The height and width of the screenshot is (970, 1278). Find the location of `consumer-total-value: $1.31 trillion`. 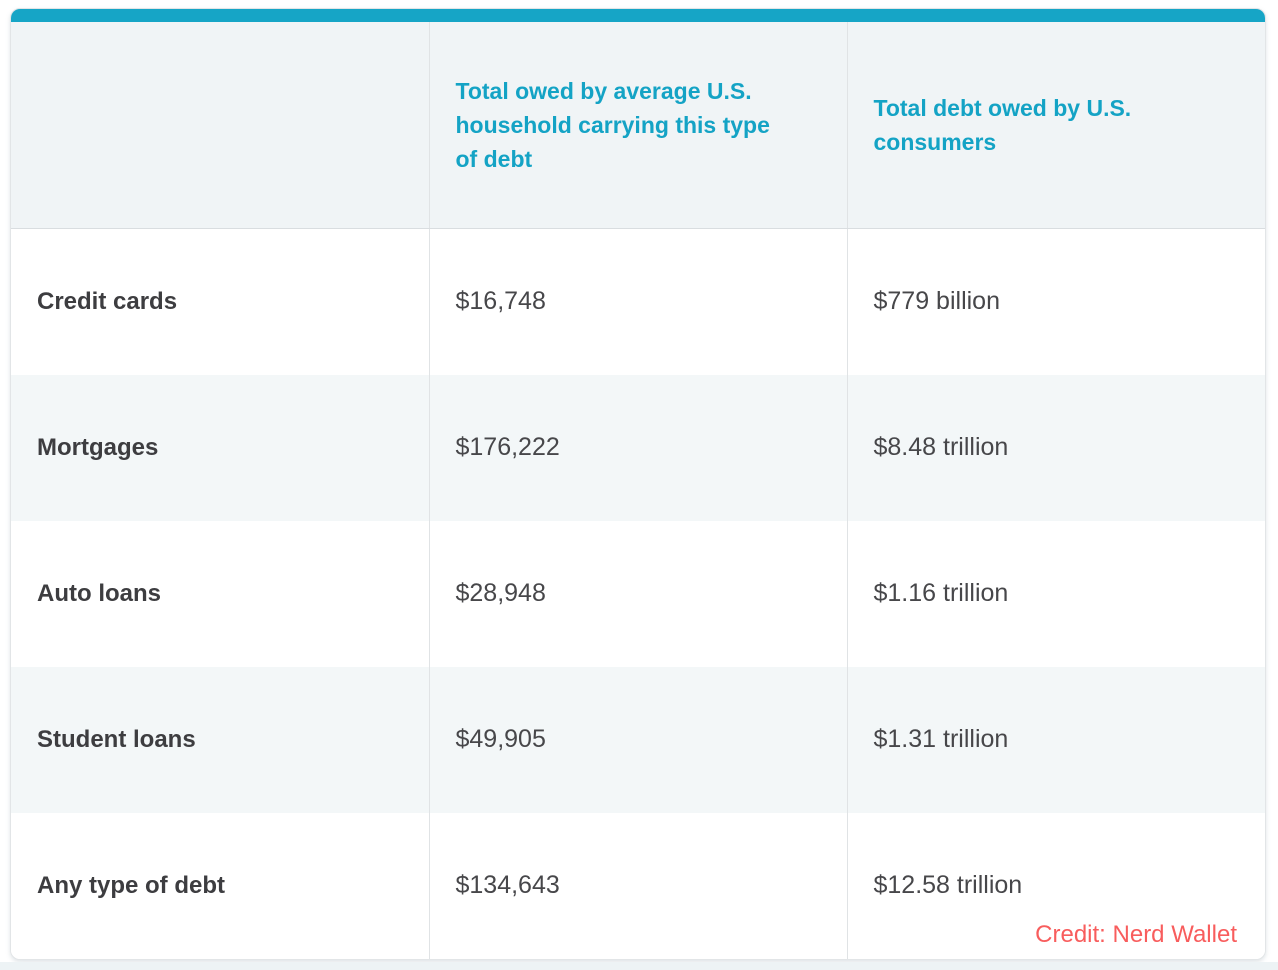

consumer-total-value: $1.31 trillion is located at coordinates (1055, 739).